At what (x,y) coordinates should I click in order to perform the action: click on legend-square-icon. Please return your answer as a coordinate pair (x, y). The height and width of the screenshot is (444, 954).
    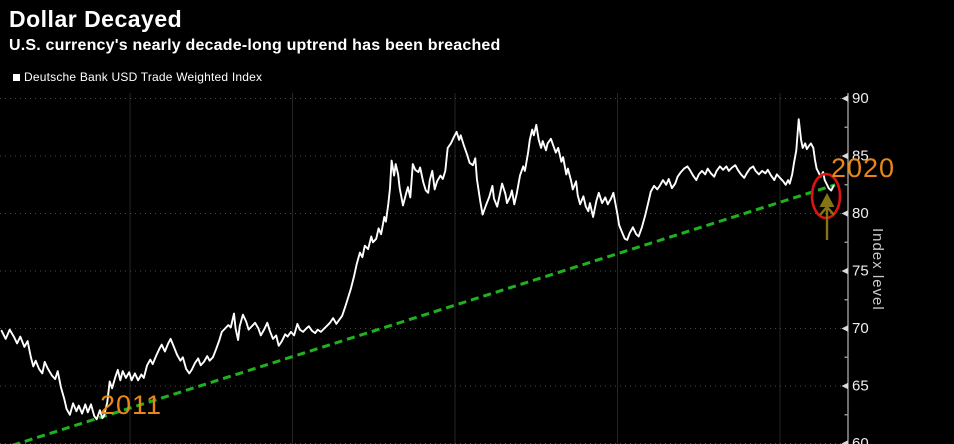
    Looking at the image, I should click on (16, 77).